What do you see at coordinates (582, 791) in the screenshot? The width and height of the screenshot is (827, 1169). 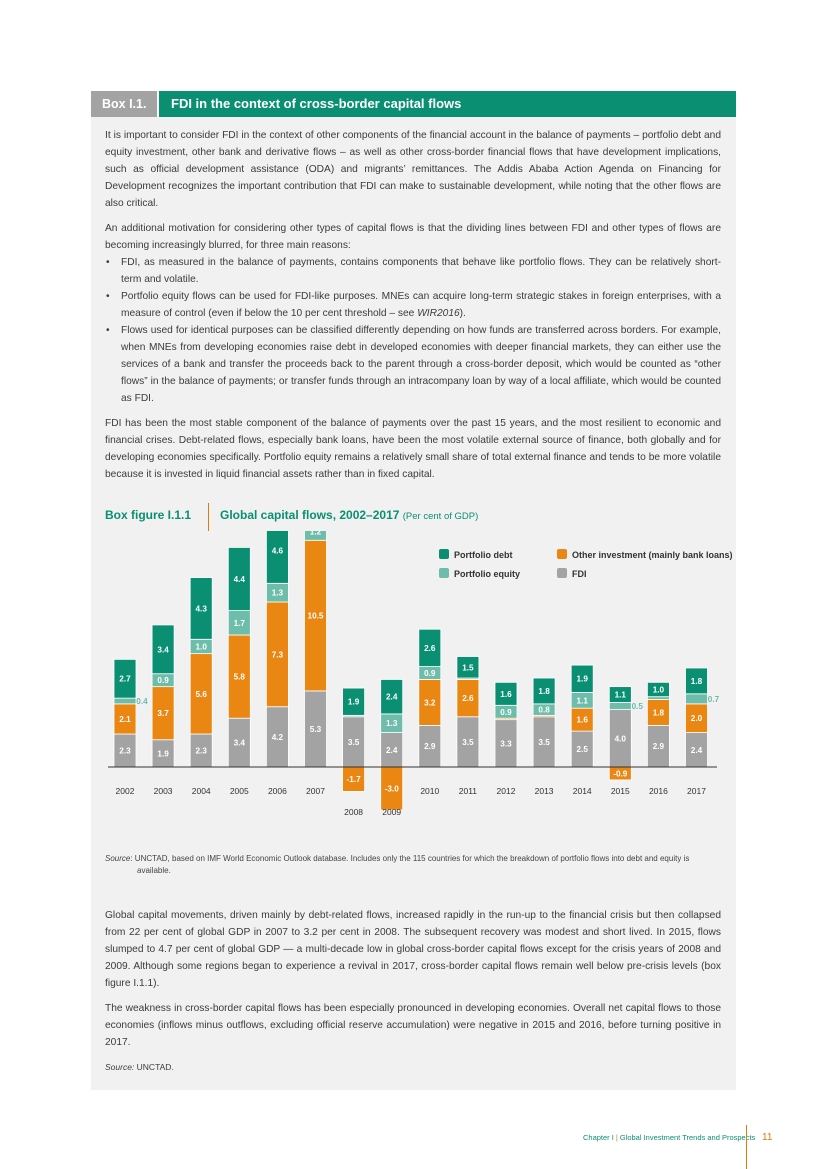 I see `x-tick-label-2014: 2014` at bounding box center [582, 791].